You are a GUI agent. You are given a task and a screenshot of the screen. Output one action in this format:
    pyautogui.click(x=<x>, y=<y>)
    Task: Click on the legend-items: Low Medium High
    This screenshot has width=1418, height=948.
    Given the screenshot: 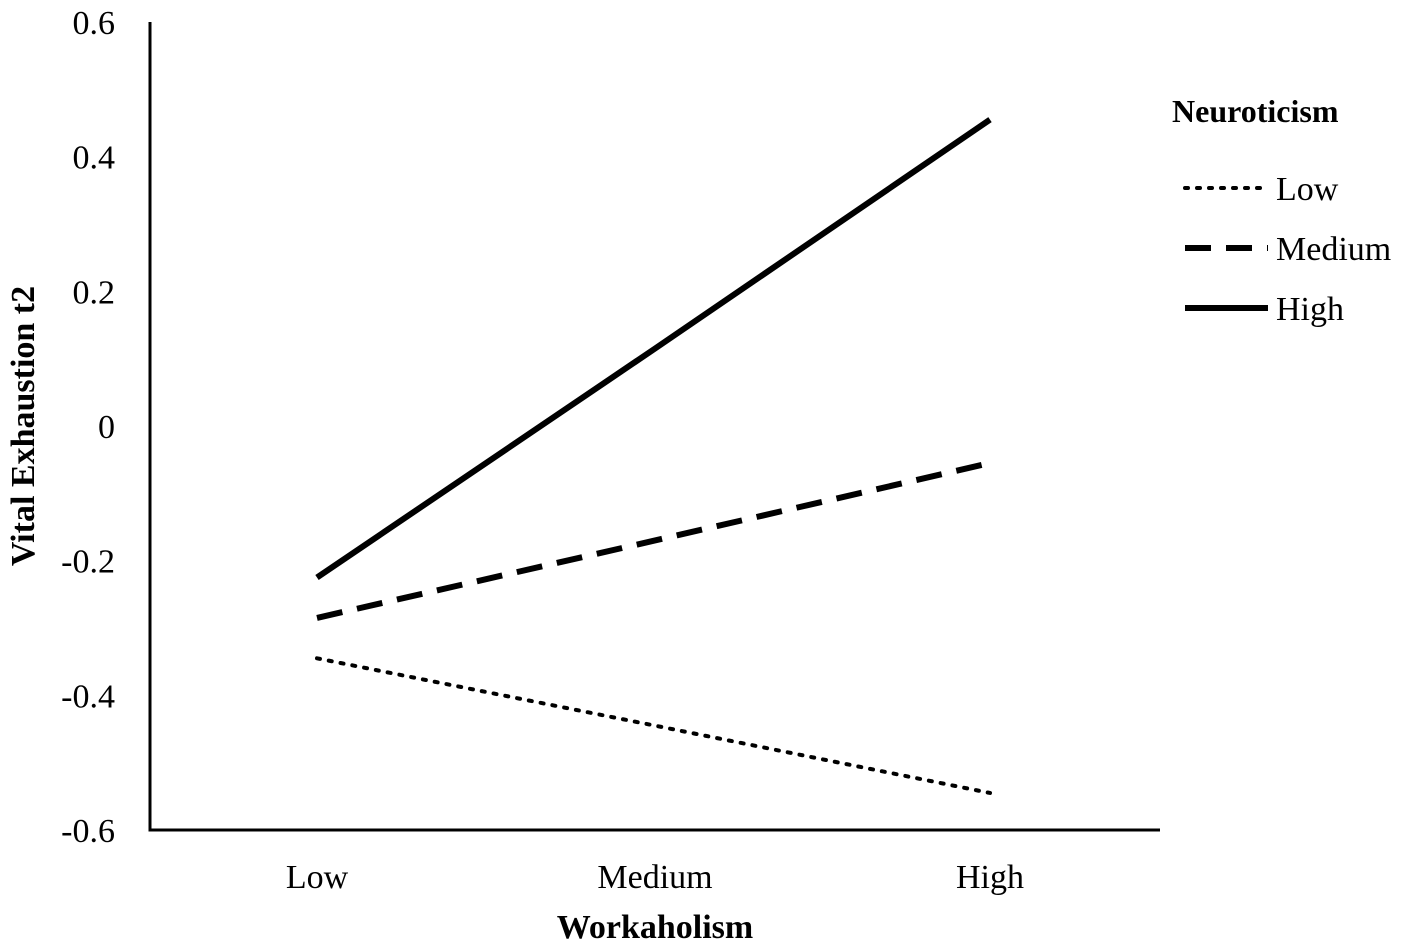 What is the action you would take?
    pyautogui.click(x=1287, y=249)
    